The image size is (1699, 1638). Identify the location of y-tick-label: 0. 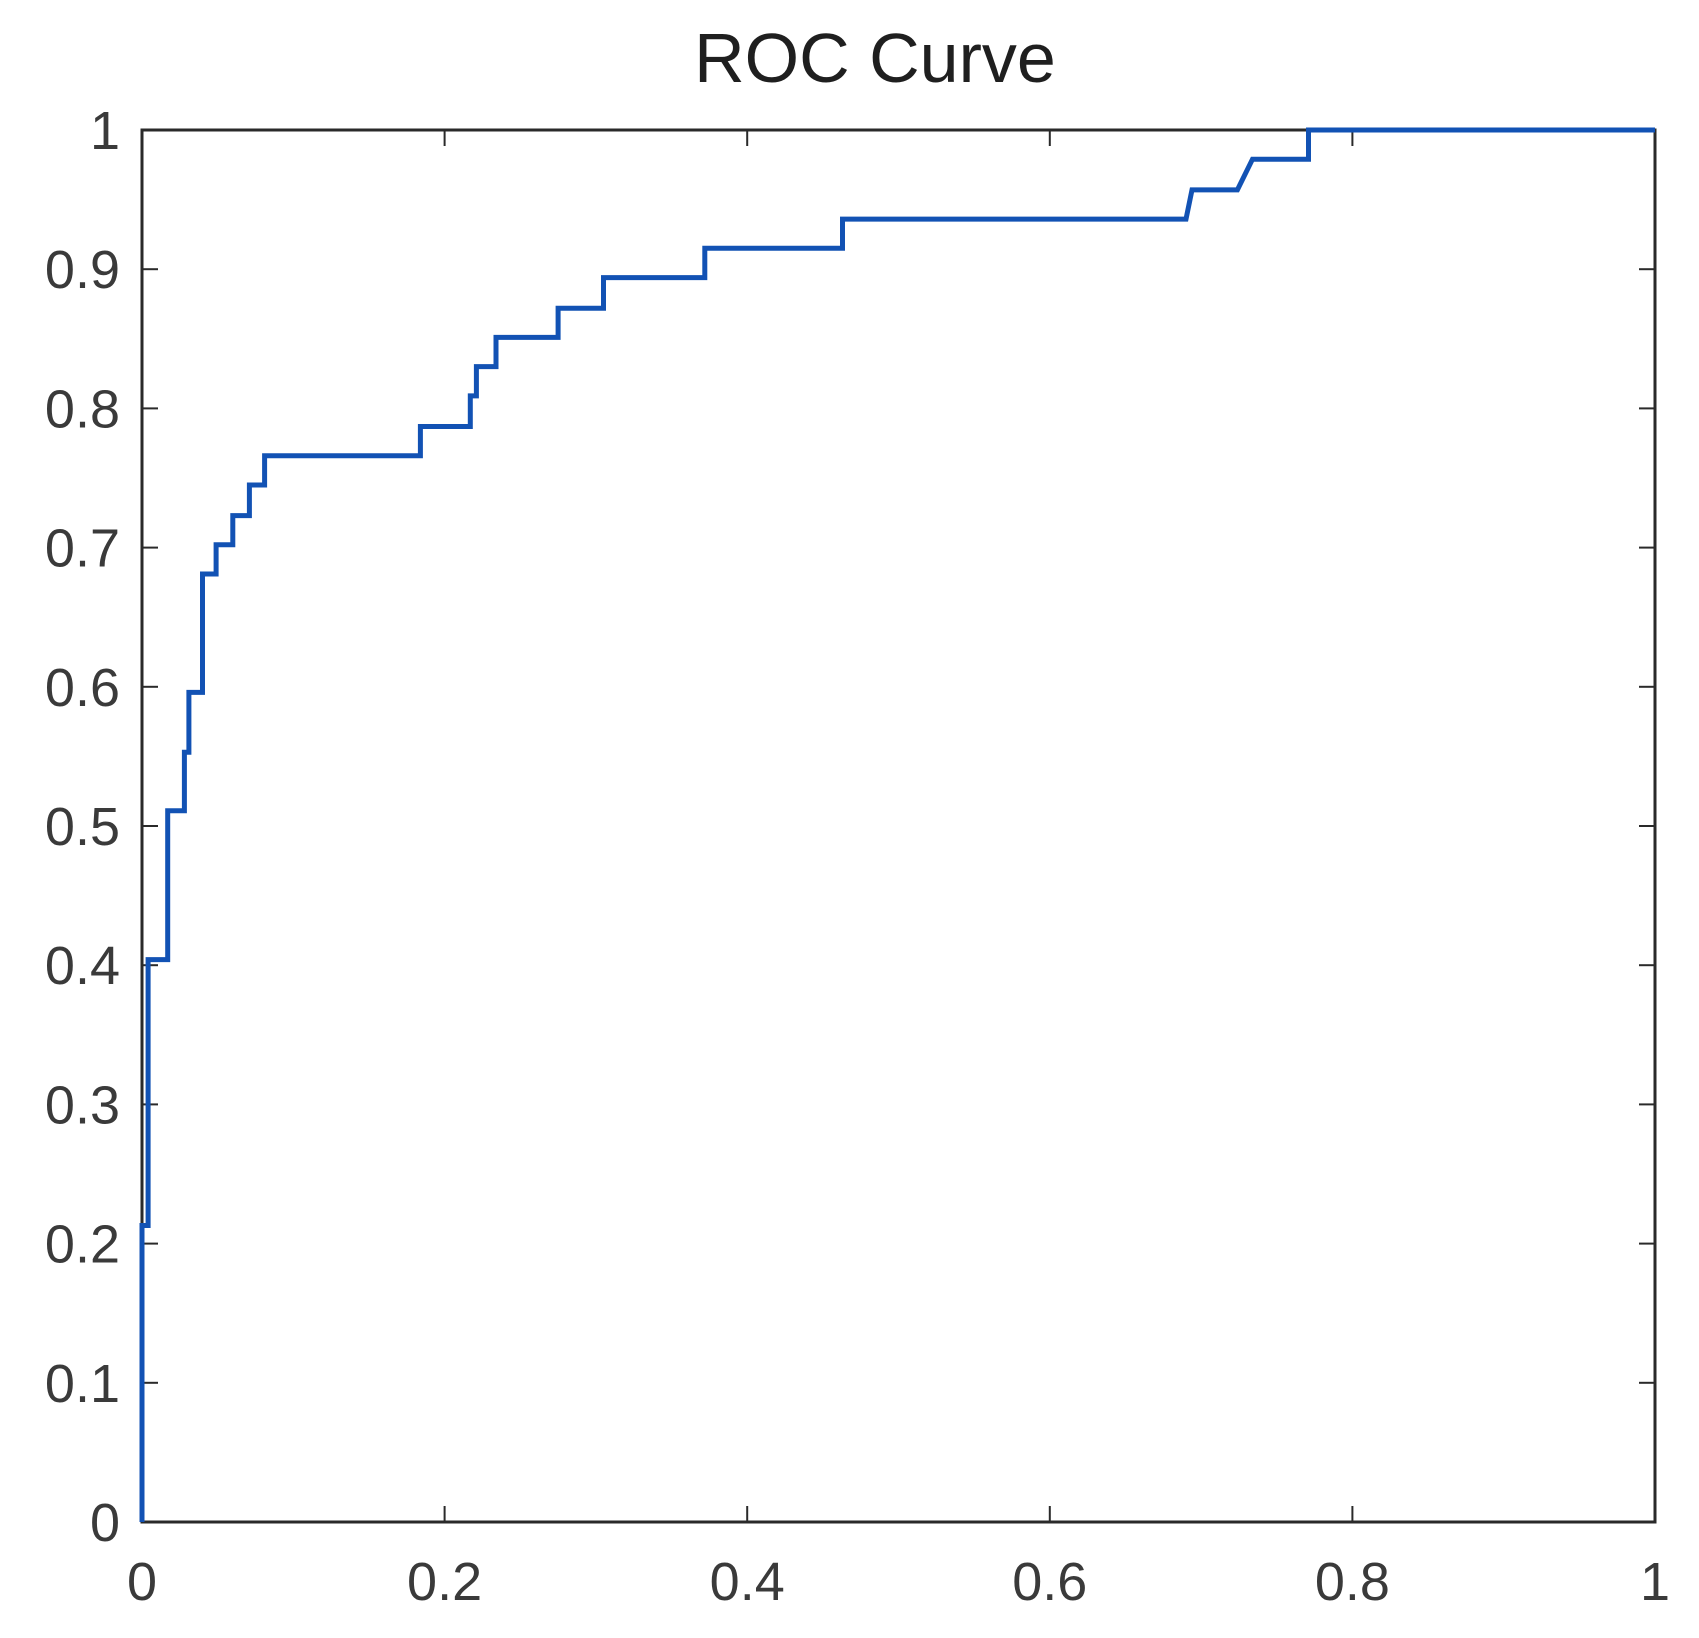
(105, 1523).